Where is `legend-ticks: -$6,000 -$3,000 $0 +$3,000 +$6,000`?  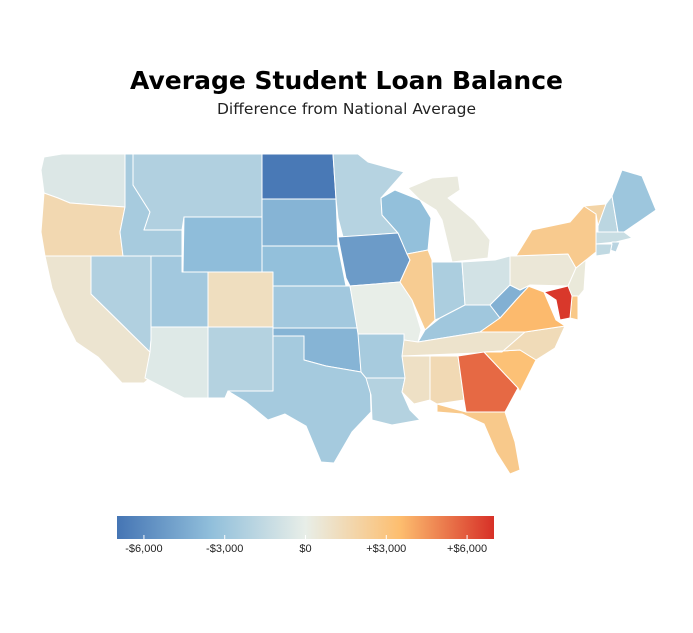 legend-ticks: -$6,000 -$3,000 $0 +$3,000 +$6,000 is located at coordinates (306, 545).